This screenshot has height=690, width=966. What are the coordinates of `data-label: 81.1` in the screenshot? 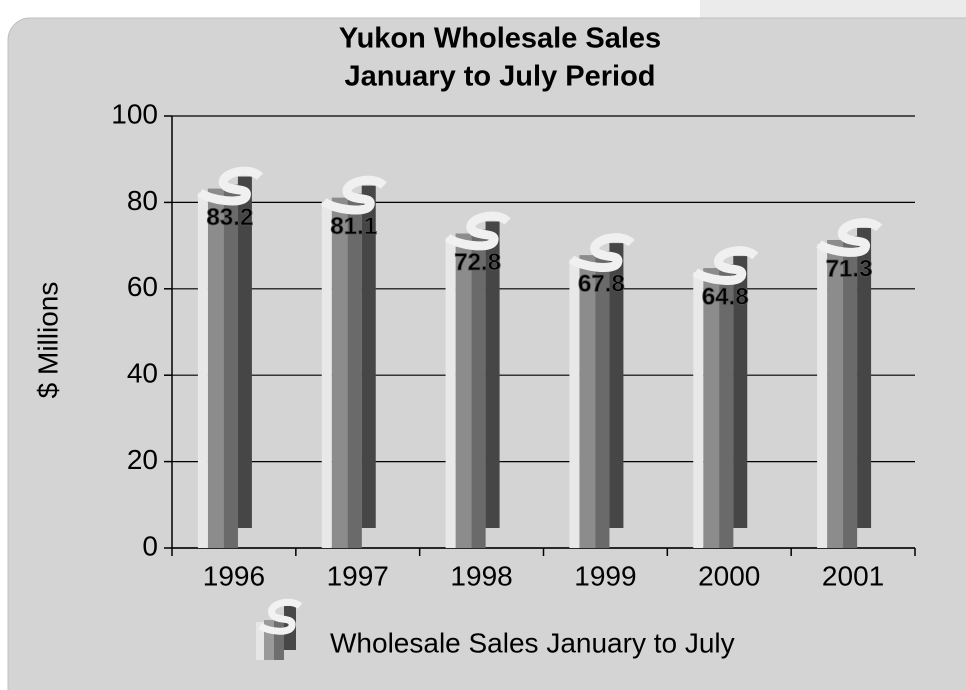 It's located at (353, 226).